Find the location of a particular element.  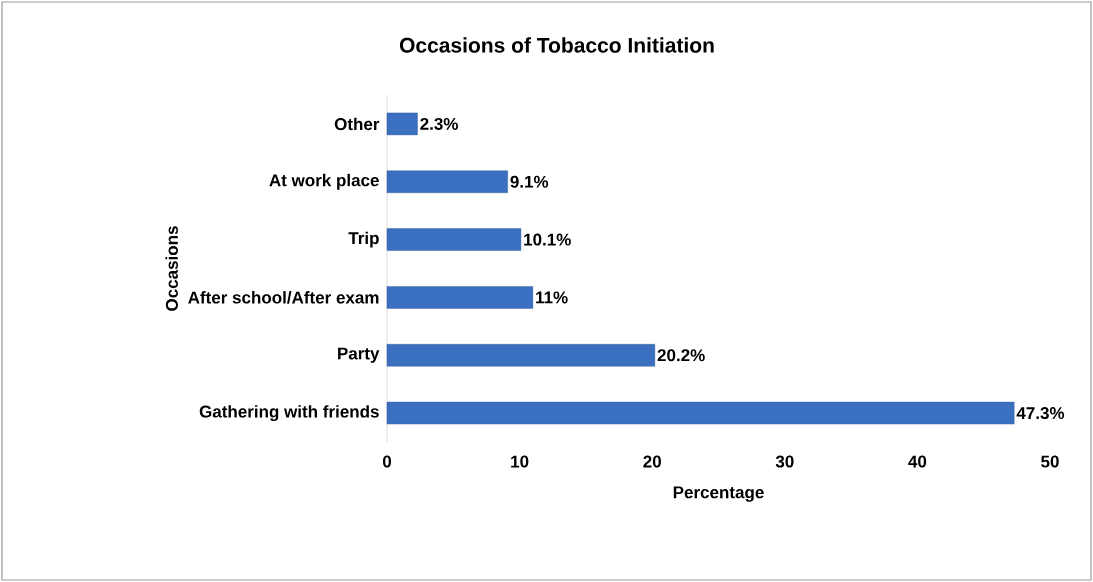

x-tick-label: 50 is located at coordinates (1050, 461).